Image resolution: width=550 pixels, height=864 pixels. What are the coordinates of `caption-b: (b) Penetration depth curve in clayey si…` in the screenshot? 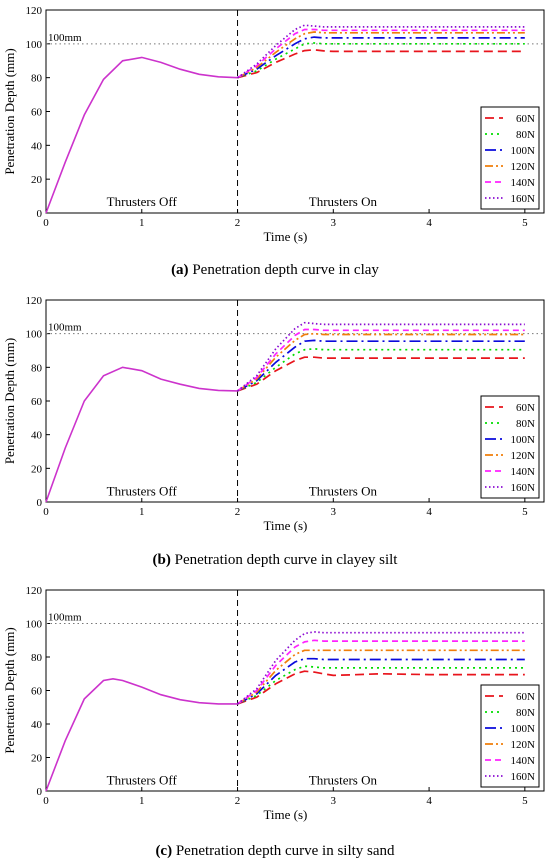 It's located at (275, 560).